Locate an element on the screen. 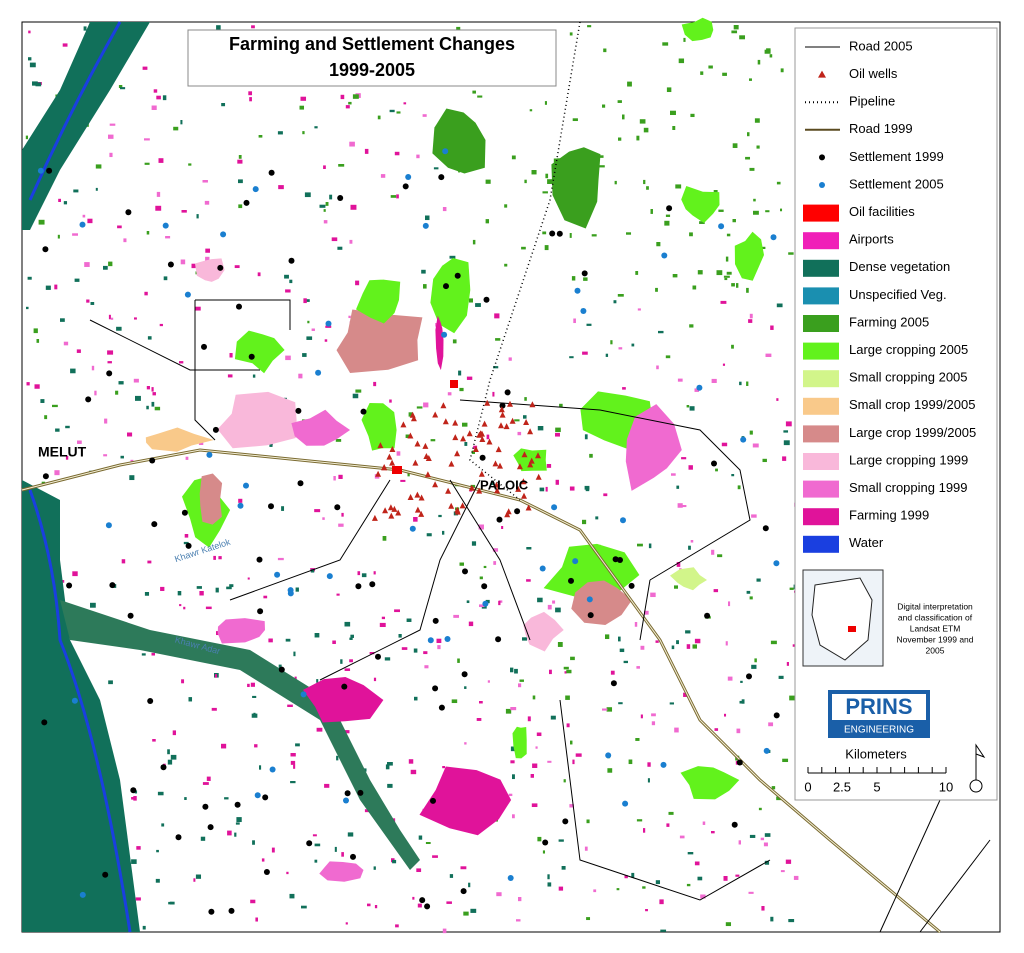 Image resolution: width=1024 pixels, height=953 pixels. legend-label: Large crop 1999/2005 is located at coordinates (912, 432).